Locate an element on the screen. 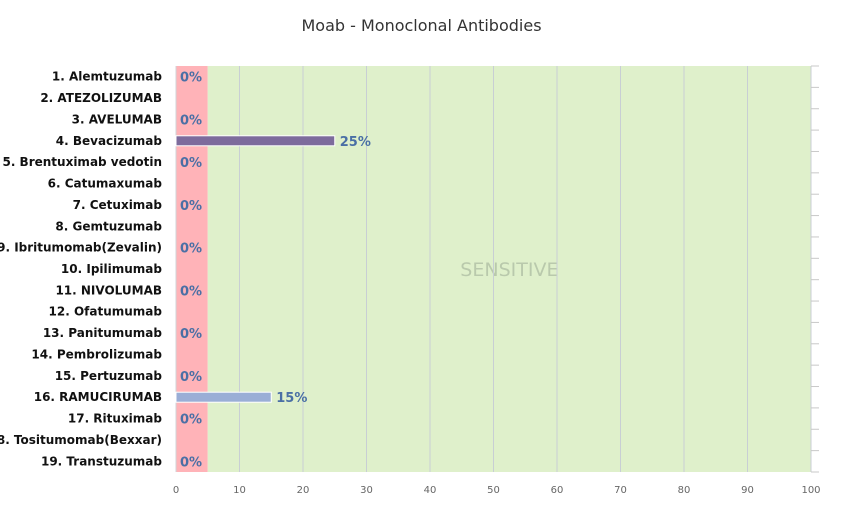 The width and height of the screenshot is (843, 518). category-label-16: 16. RAMUCIRUMAB is located at coordinates (98, 397).